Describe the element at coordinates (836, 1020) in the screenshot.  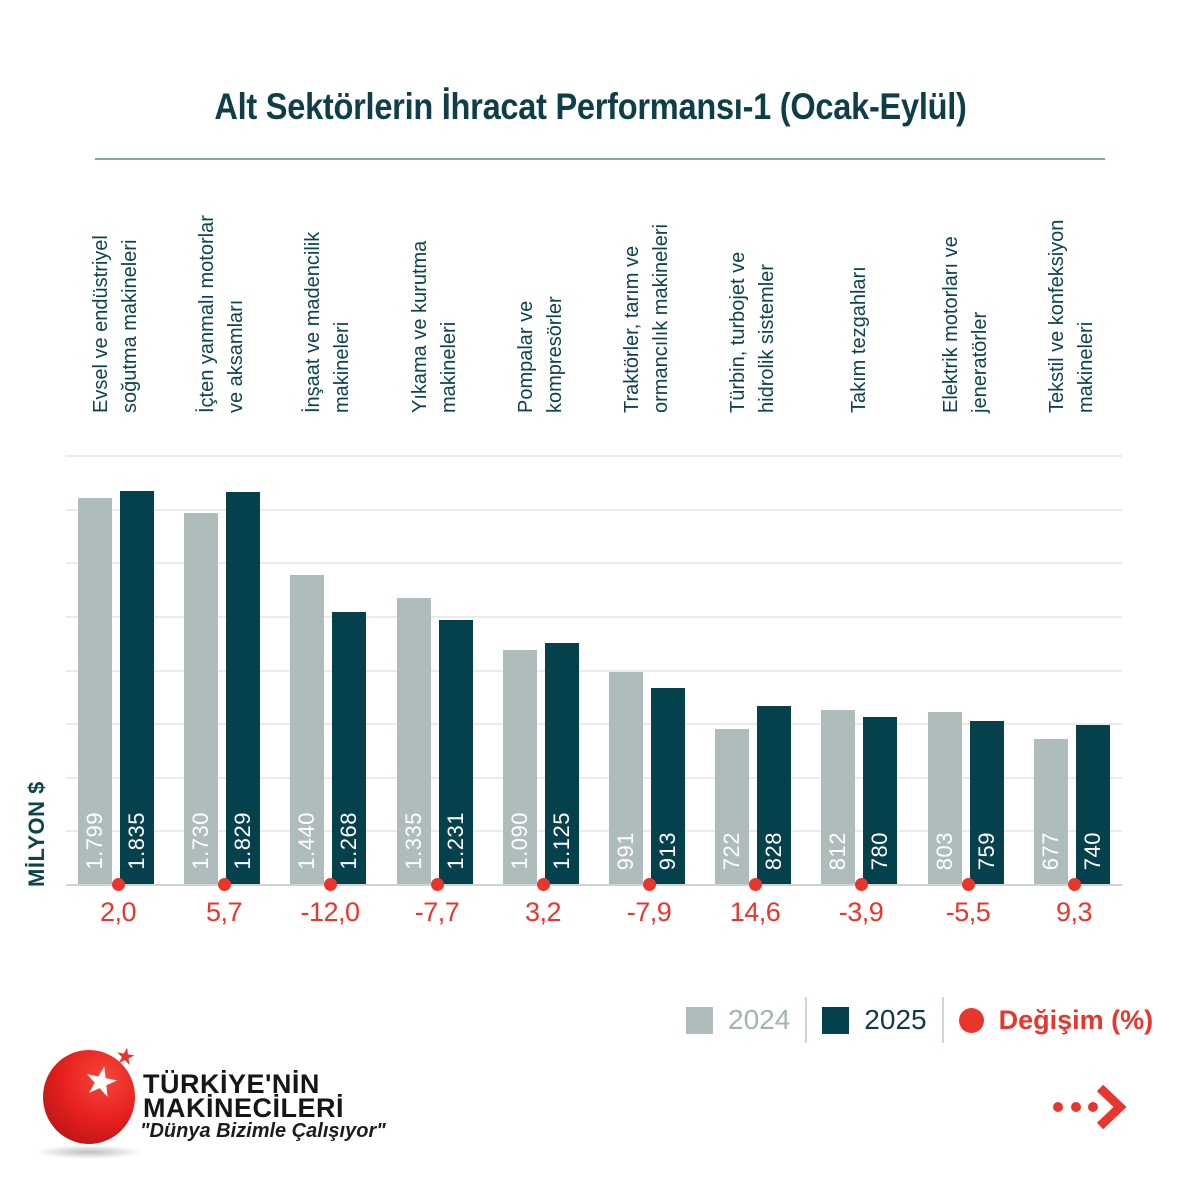
I see `legend-swatch-2025` at that location.